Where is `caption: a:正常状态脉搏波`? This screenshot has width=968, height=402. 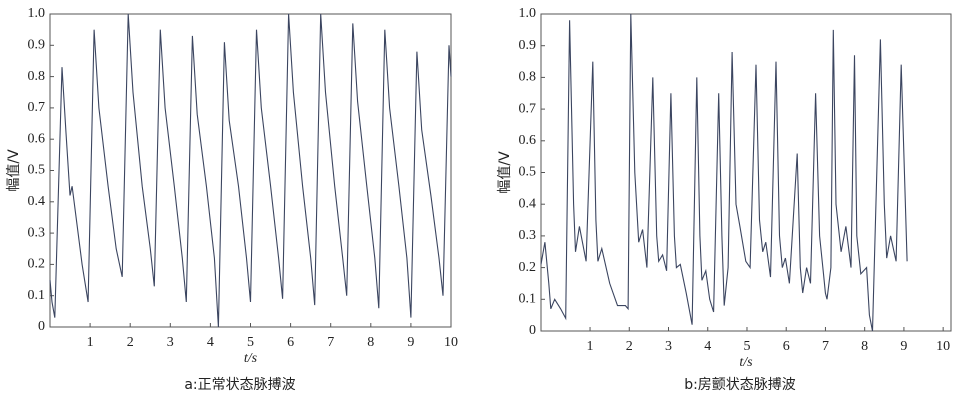
caption: a:正常状态脉搏波 is located at coordinates (239, 384).